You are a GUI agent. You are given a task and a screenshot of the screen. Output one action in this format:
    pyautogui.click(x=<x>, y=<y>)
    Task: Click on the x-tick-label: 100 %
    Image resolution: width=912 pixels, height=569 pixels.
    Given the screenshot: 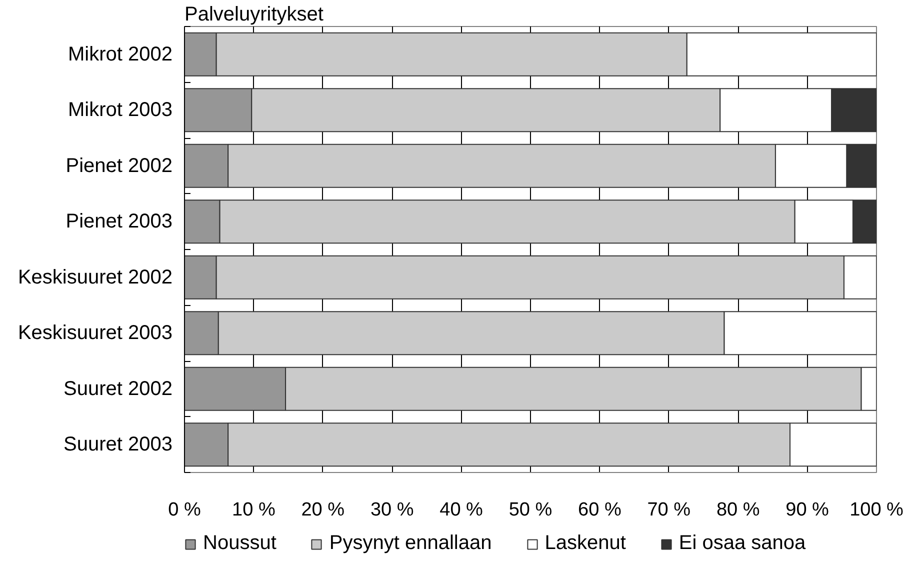 What is the action you would take?
    pyautogui.click(x=877, y=510)
    